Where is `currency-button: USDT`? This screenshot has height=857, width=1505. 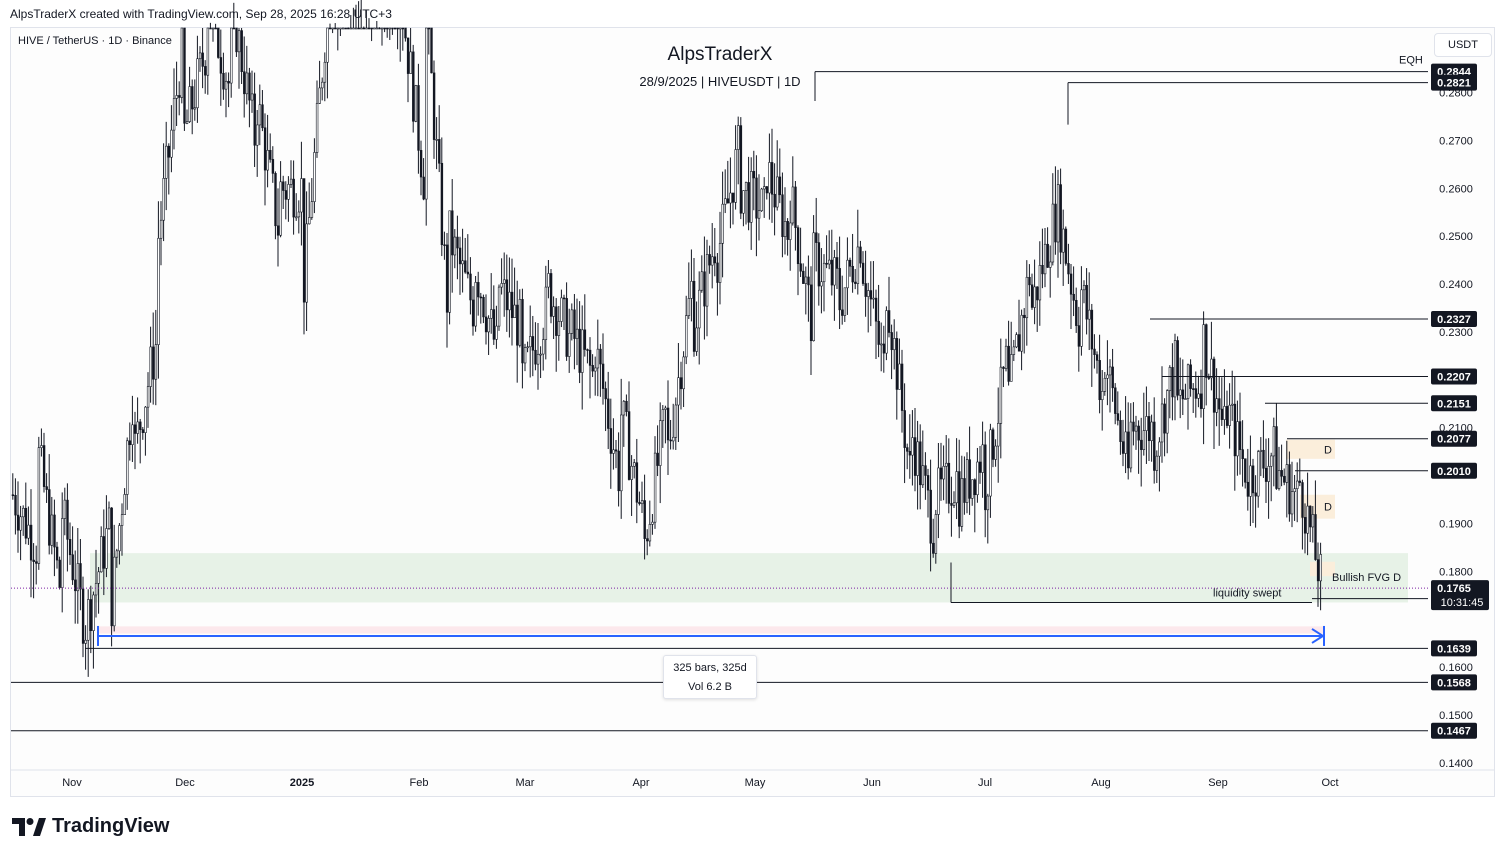 currency-button: USDT is located at coordinates (1463, 45).